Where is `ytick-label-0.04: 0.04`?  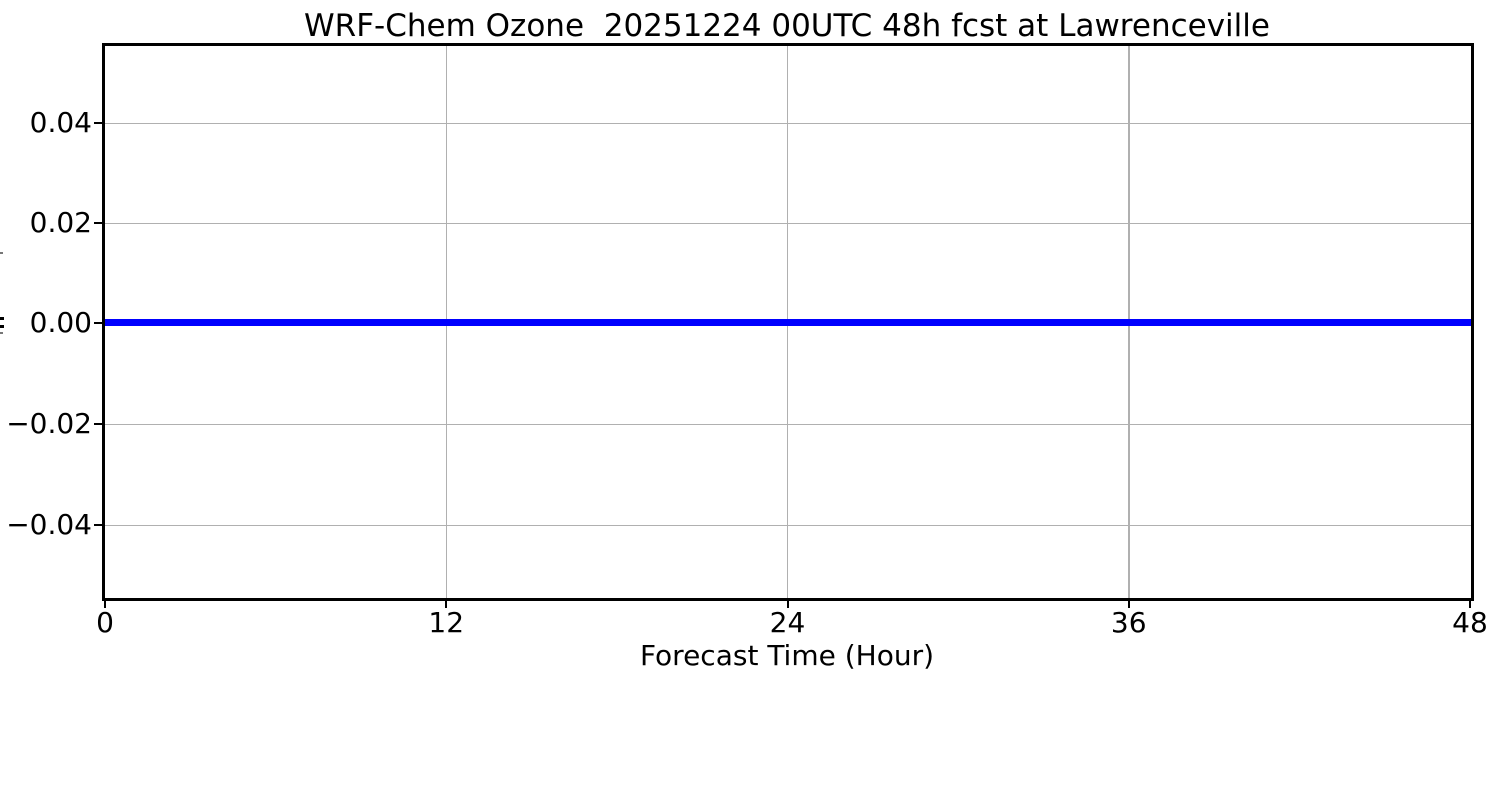 ytick-label-0.04: 0.04 is located at coordinates (60, 122).